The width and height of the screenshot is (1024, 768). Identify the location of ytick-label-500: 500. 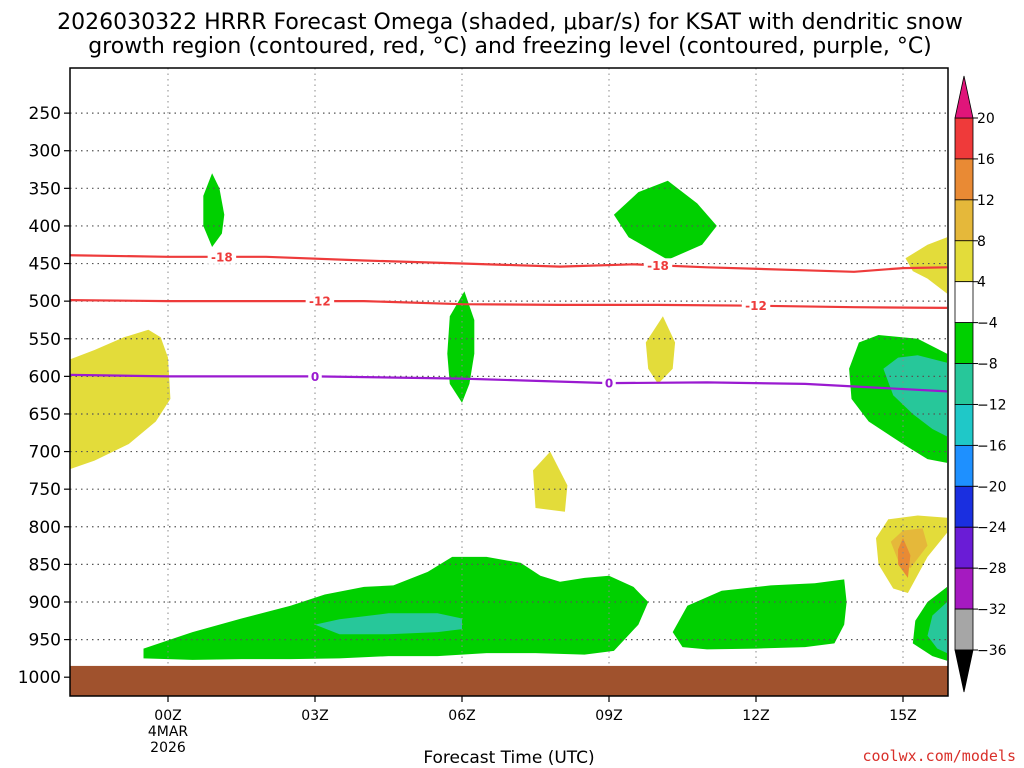
(45, 302).